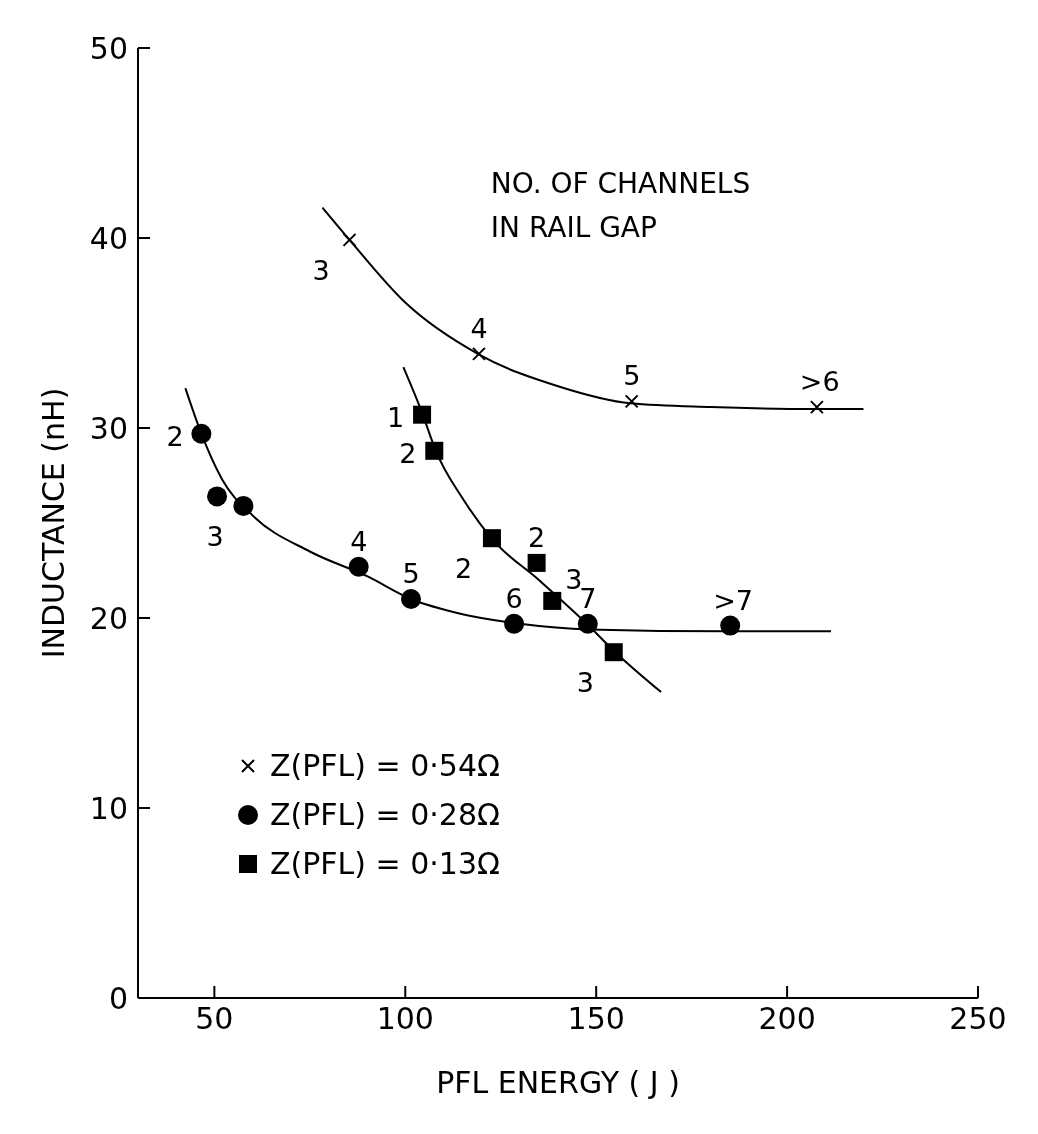 Image resolution: width=1038 pixels, height=1134 pixels. I want to click on x-axis-title: PFL ENERGY ( J ), so click(558, 1082).